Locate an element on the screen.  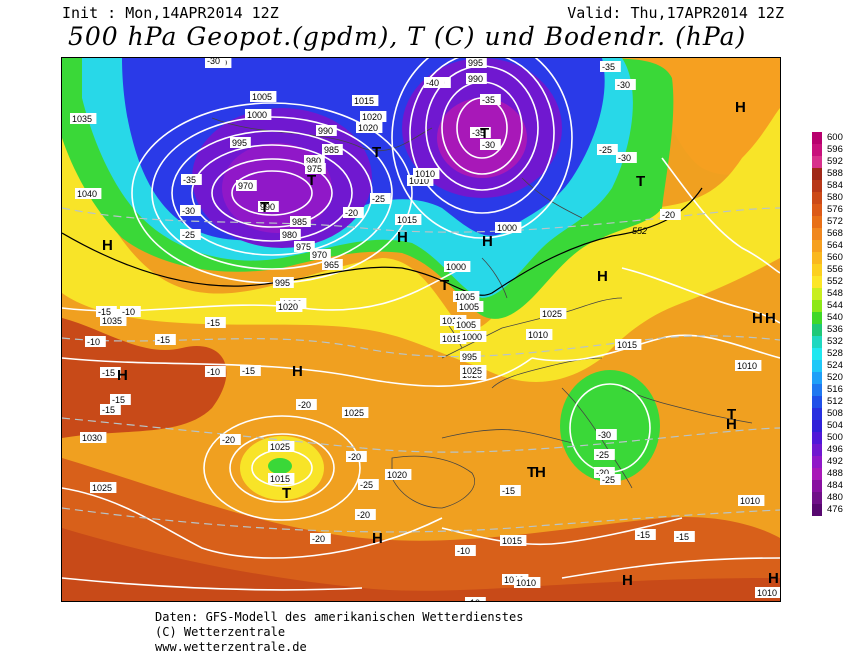
pressure-label: 980 is located at coordinates (313, 161).